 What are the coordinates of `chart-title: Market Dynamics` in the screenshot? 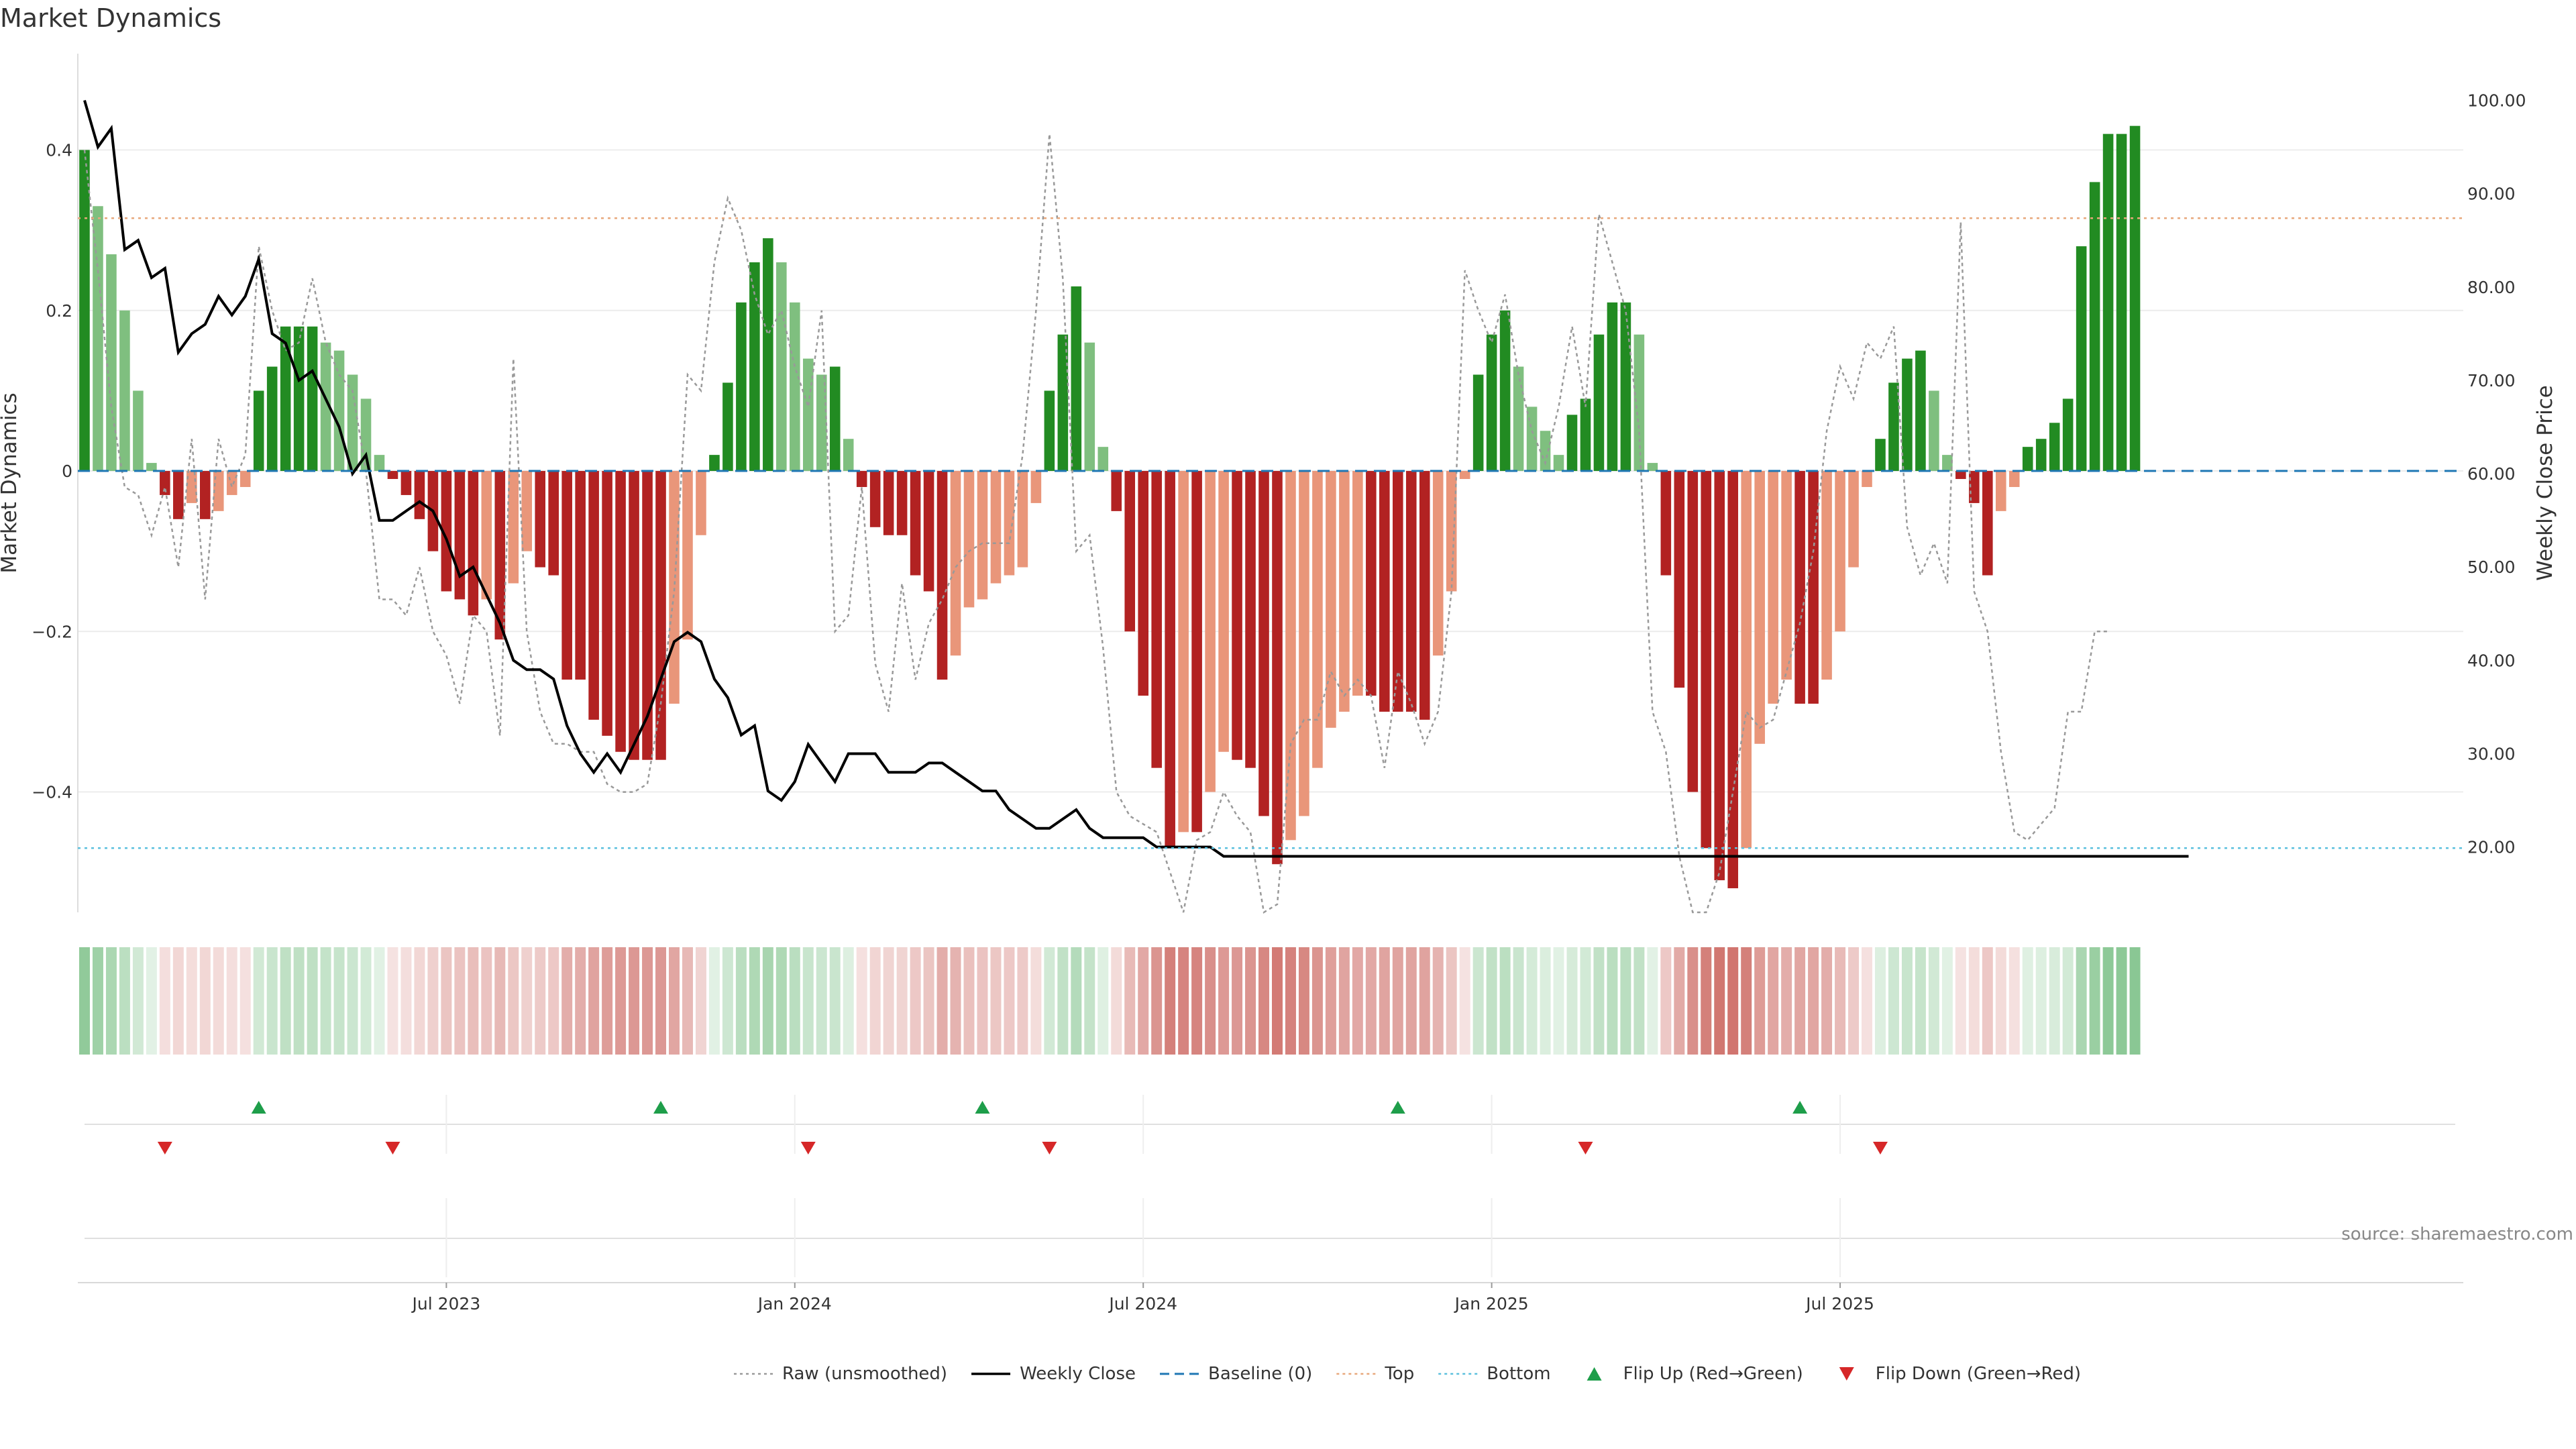 It's located at (110, 18).